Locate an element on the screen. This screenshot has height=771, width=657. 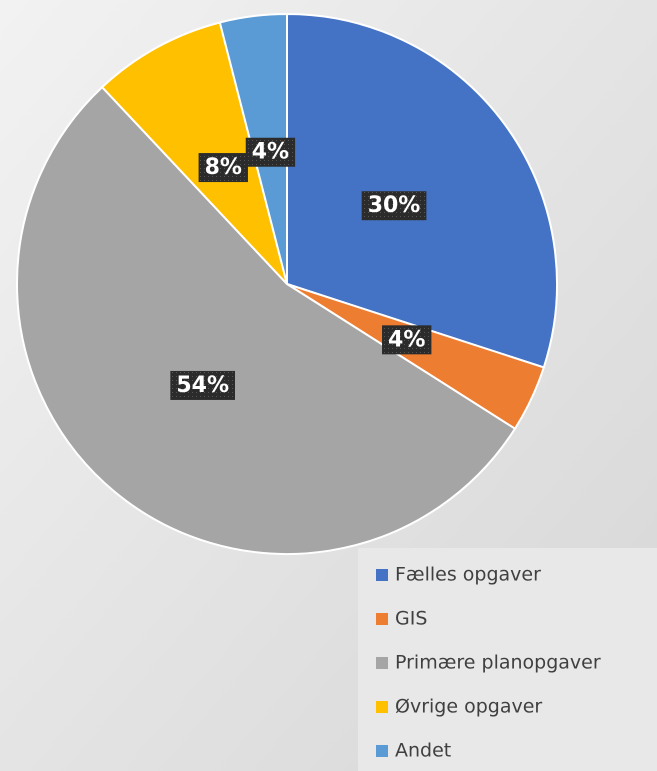
pie-slice is located at coordinates (194, 153).